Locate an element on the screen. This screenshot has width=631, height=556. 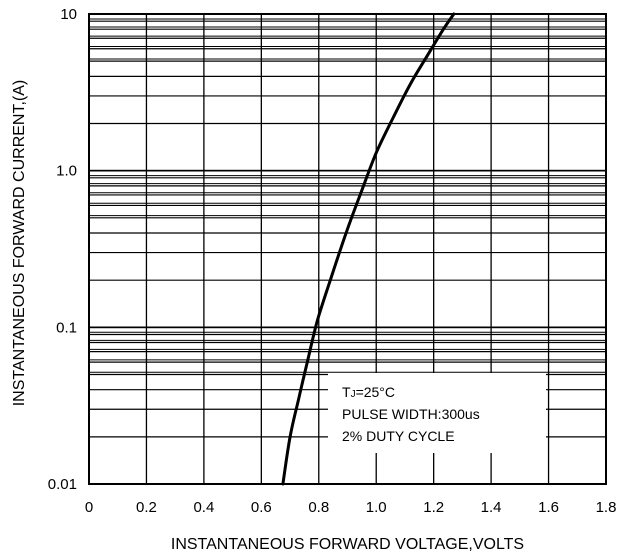
x-tick-label: 0.6 is located at coordinates (261, 507).